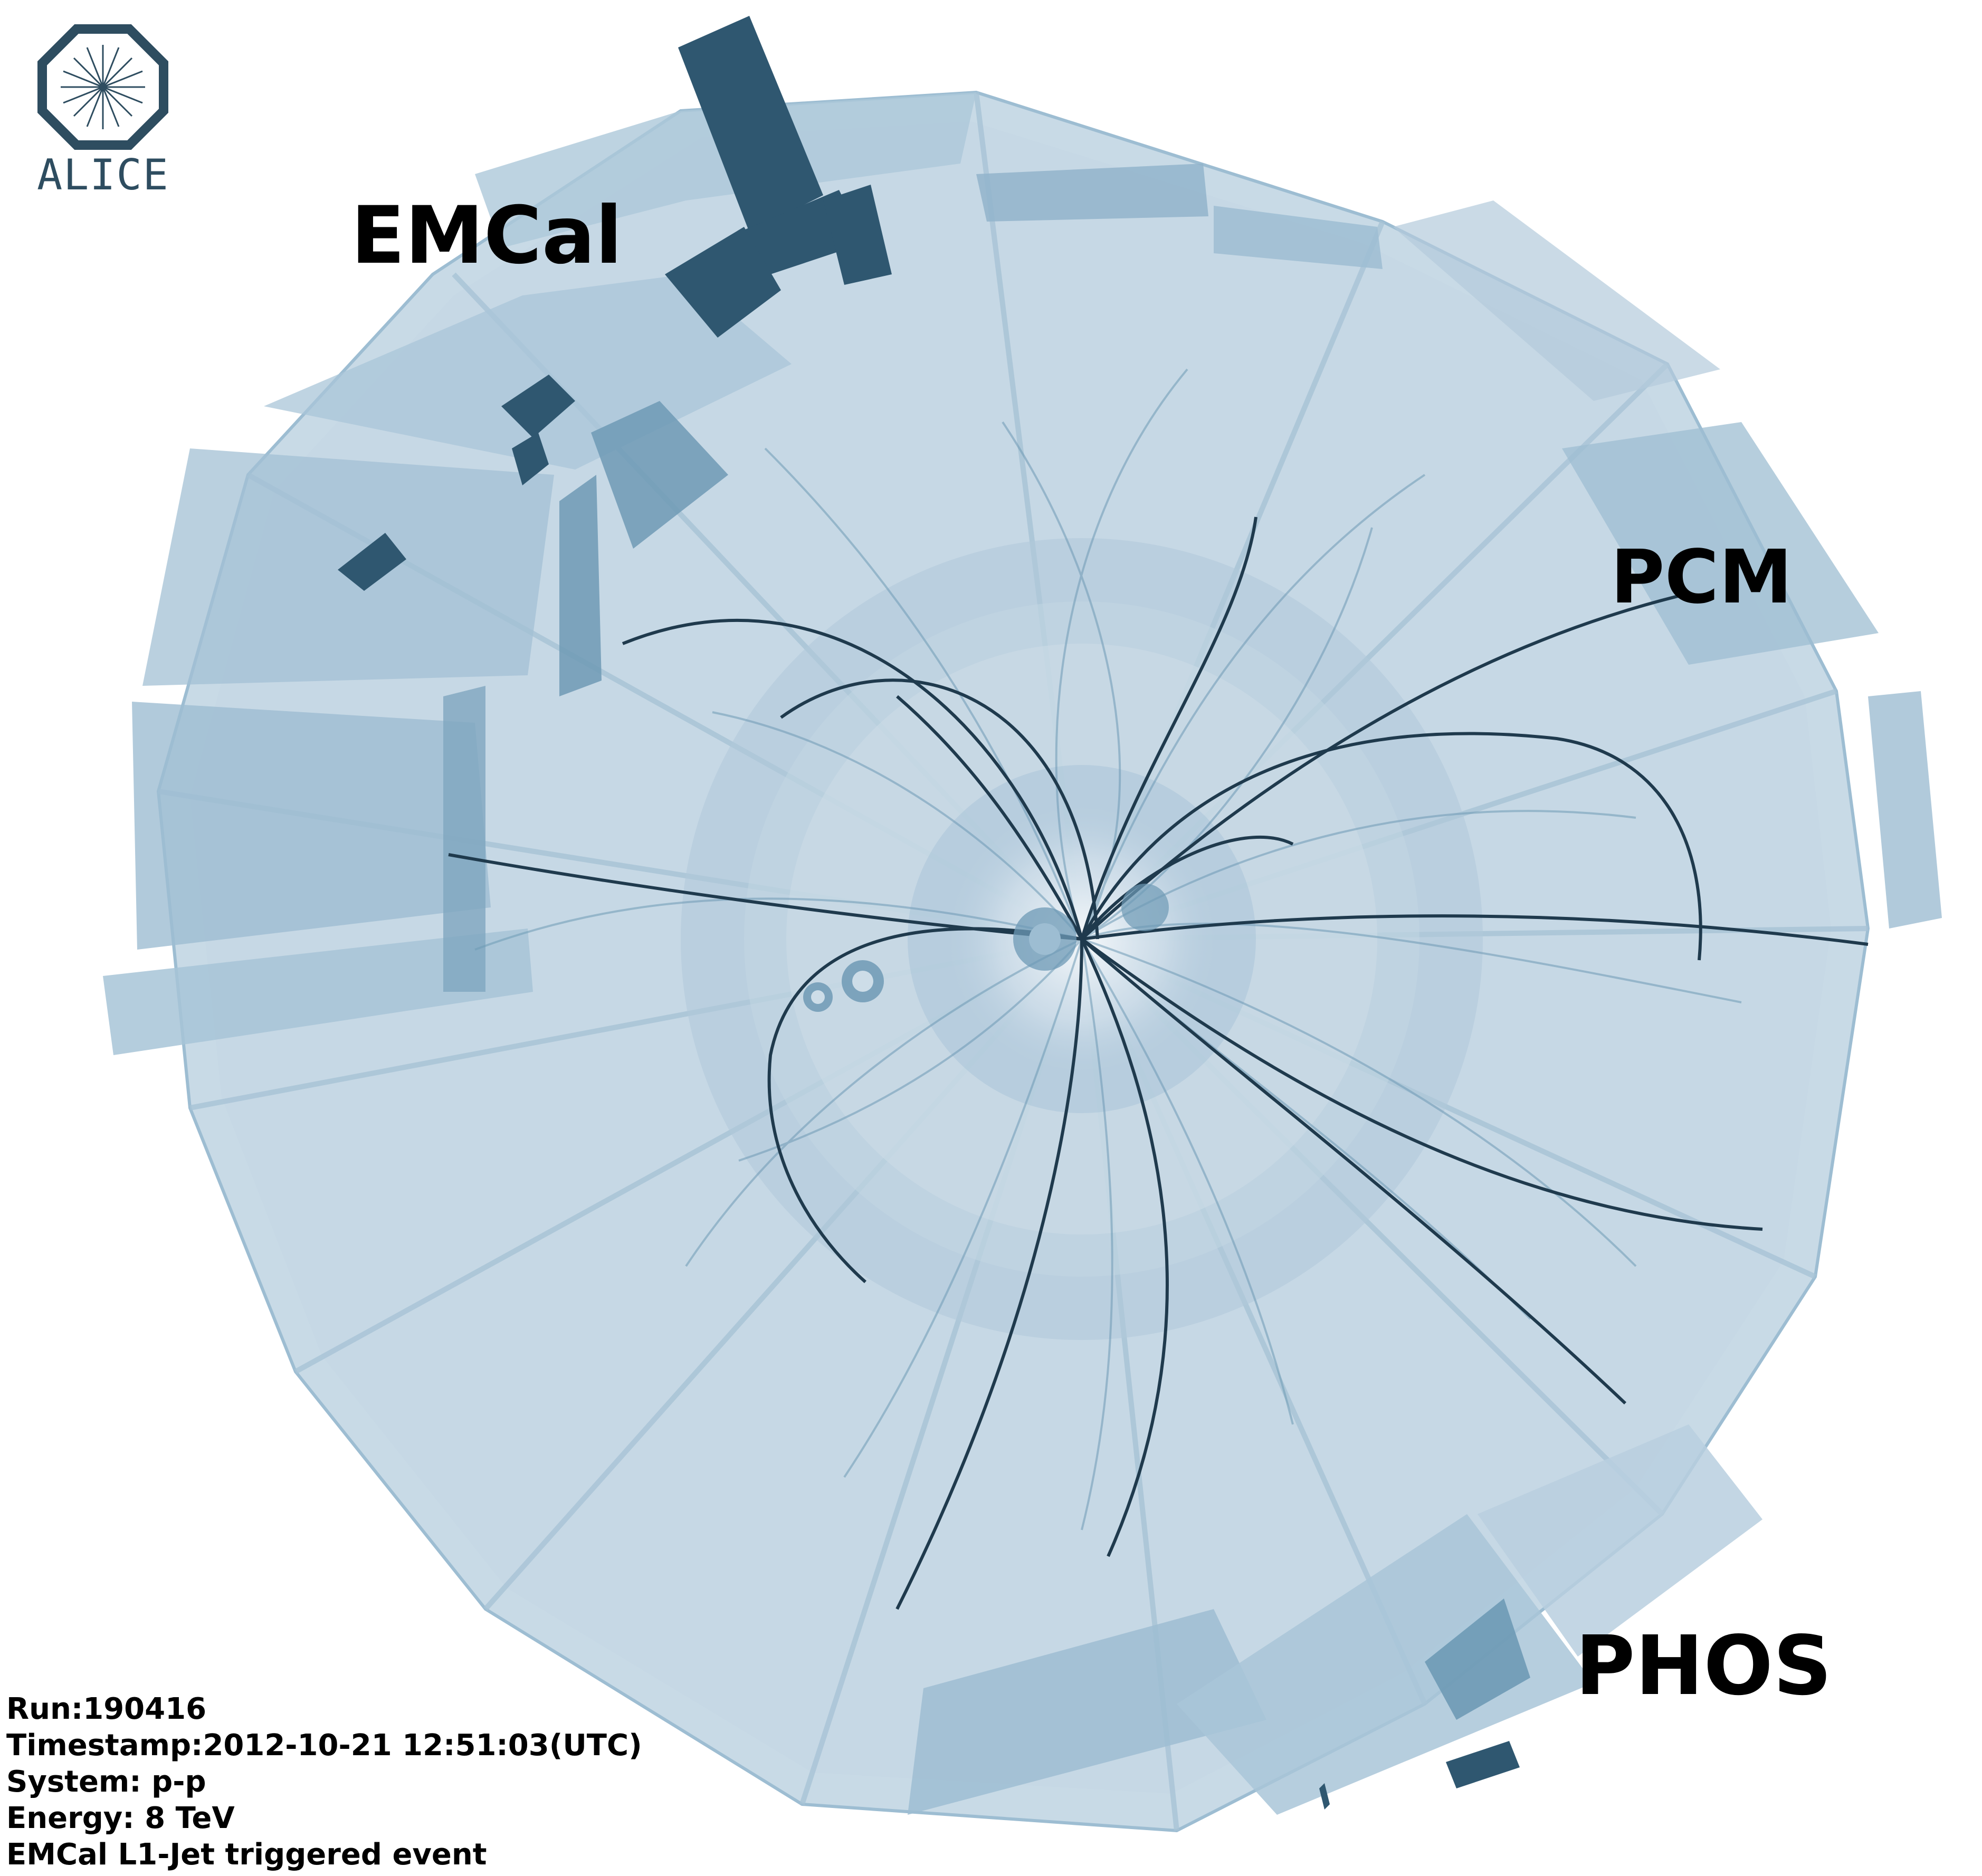  Describe the element at coordinates (487, 236) in the screenshot. I see `emcal-label: EMCal` at that location.